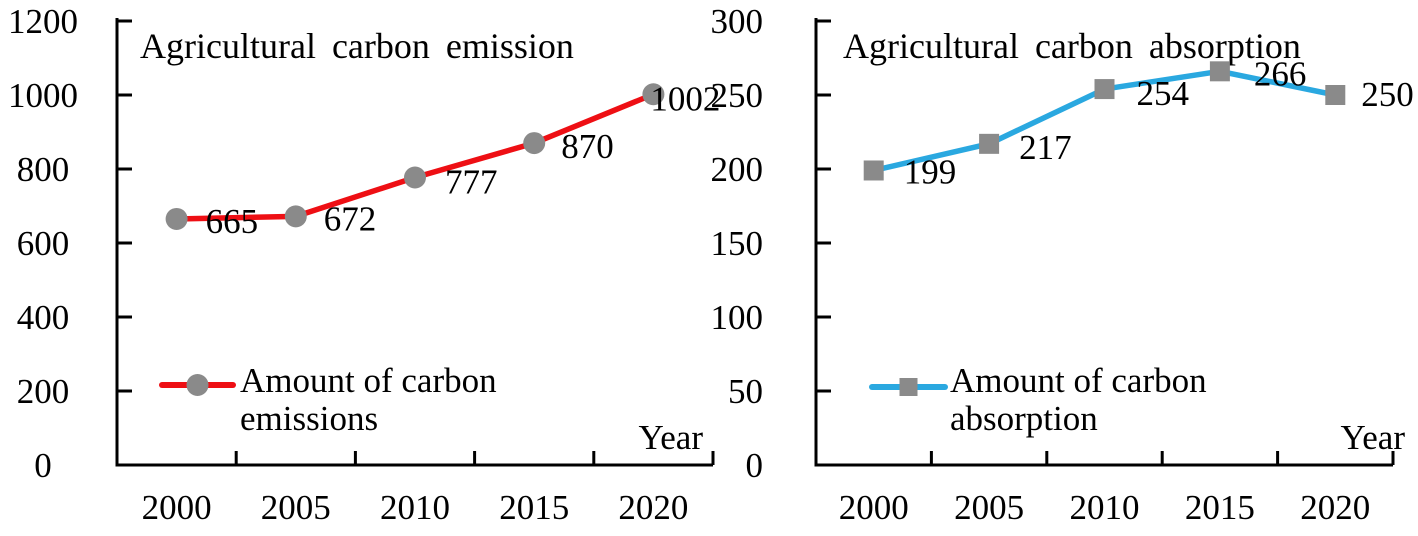 The width and height of the screenshot is (1418, 536). Describe the element at coordinates (685, 98) in the screenshot. I see `data-label: 1002` at that location.